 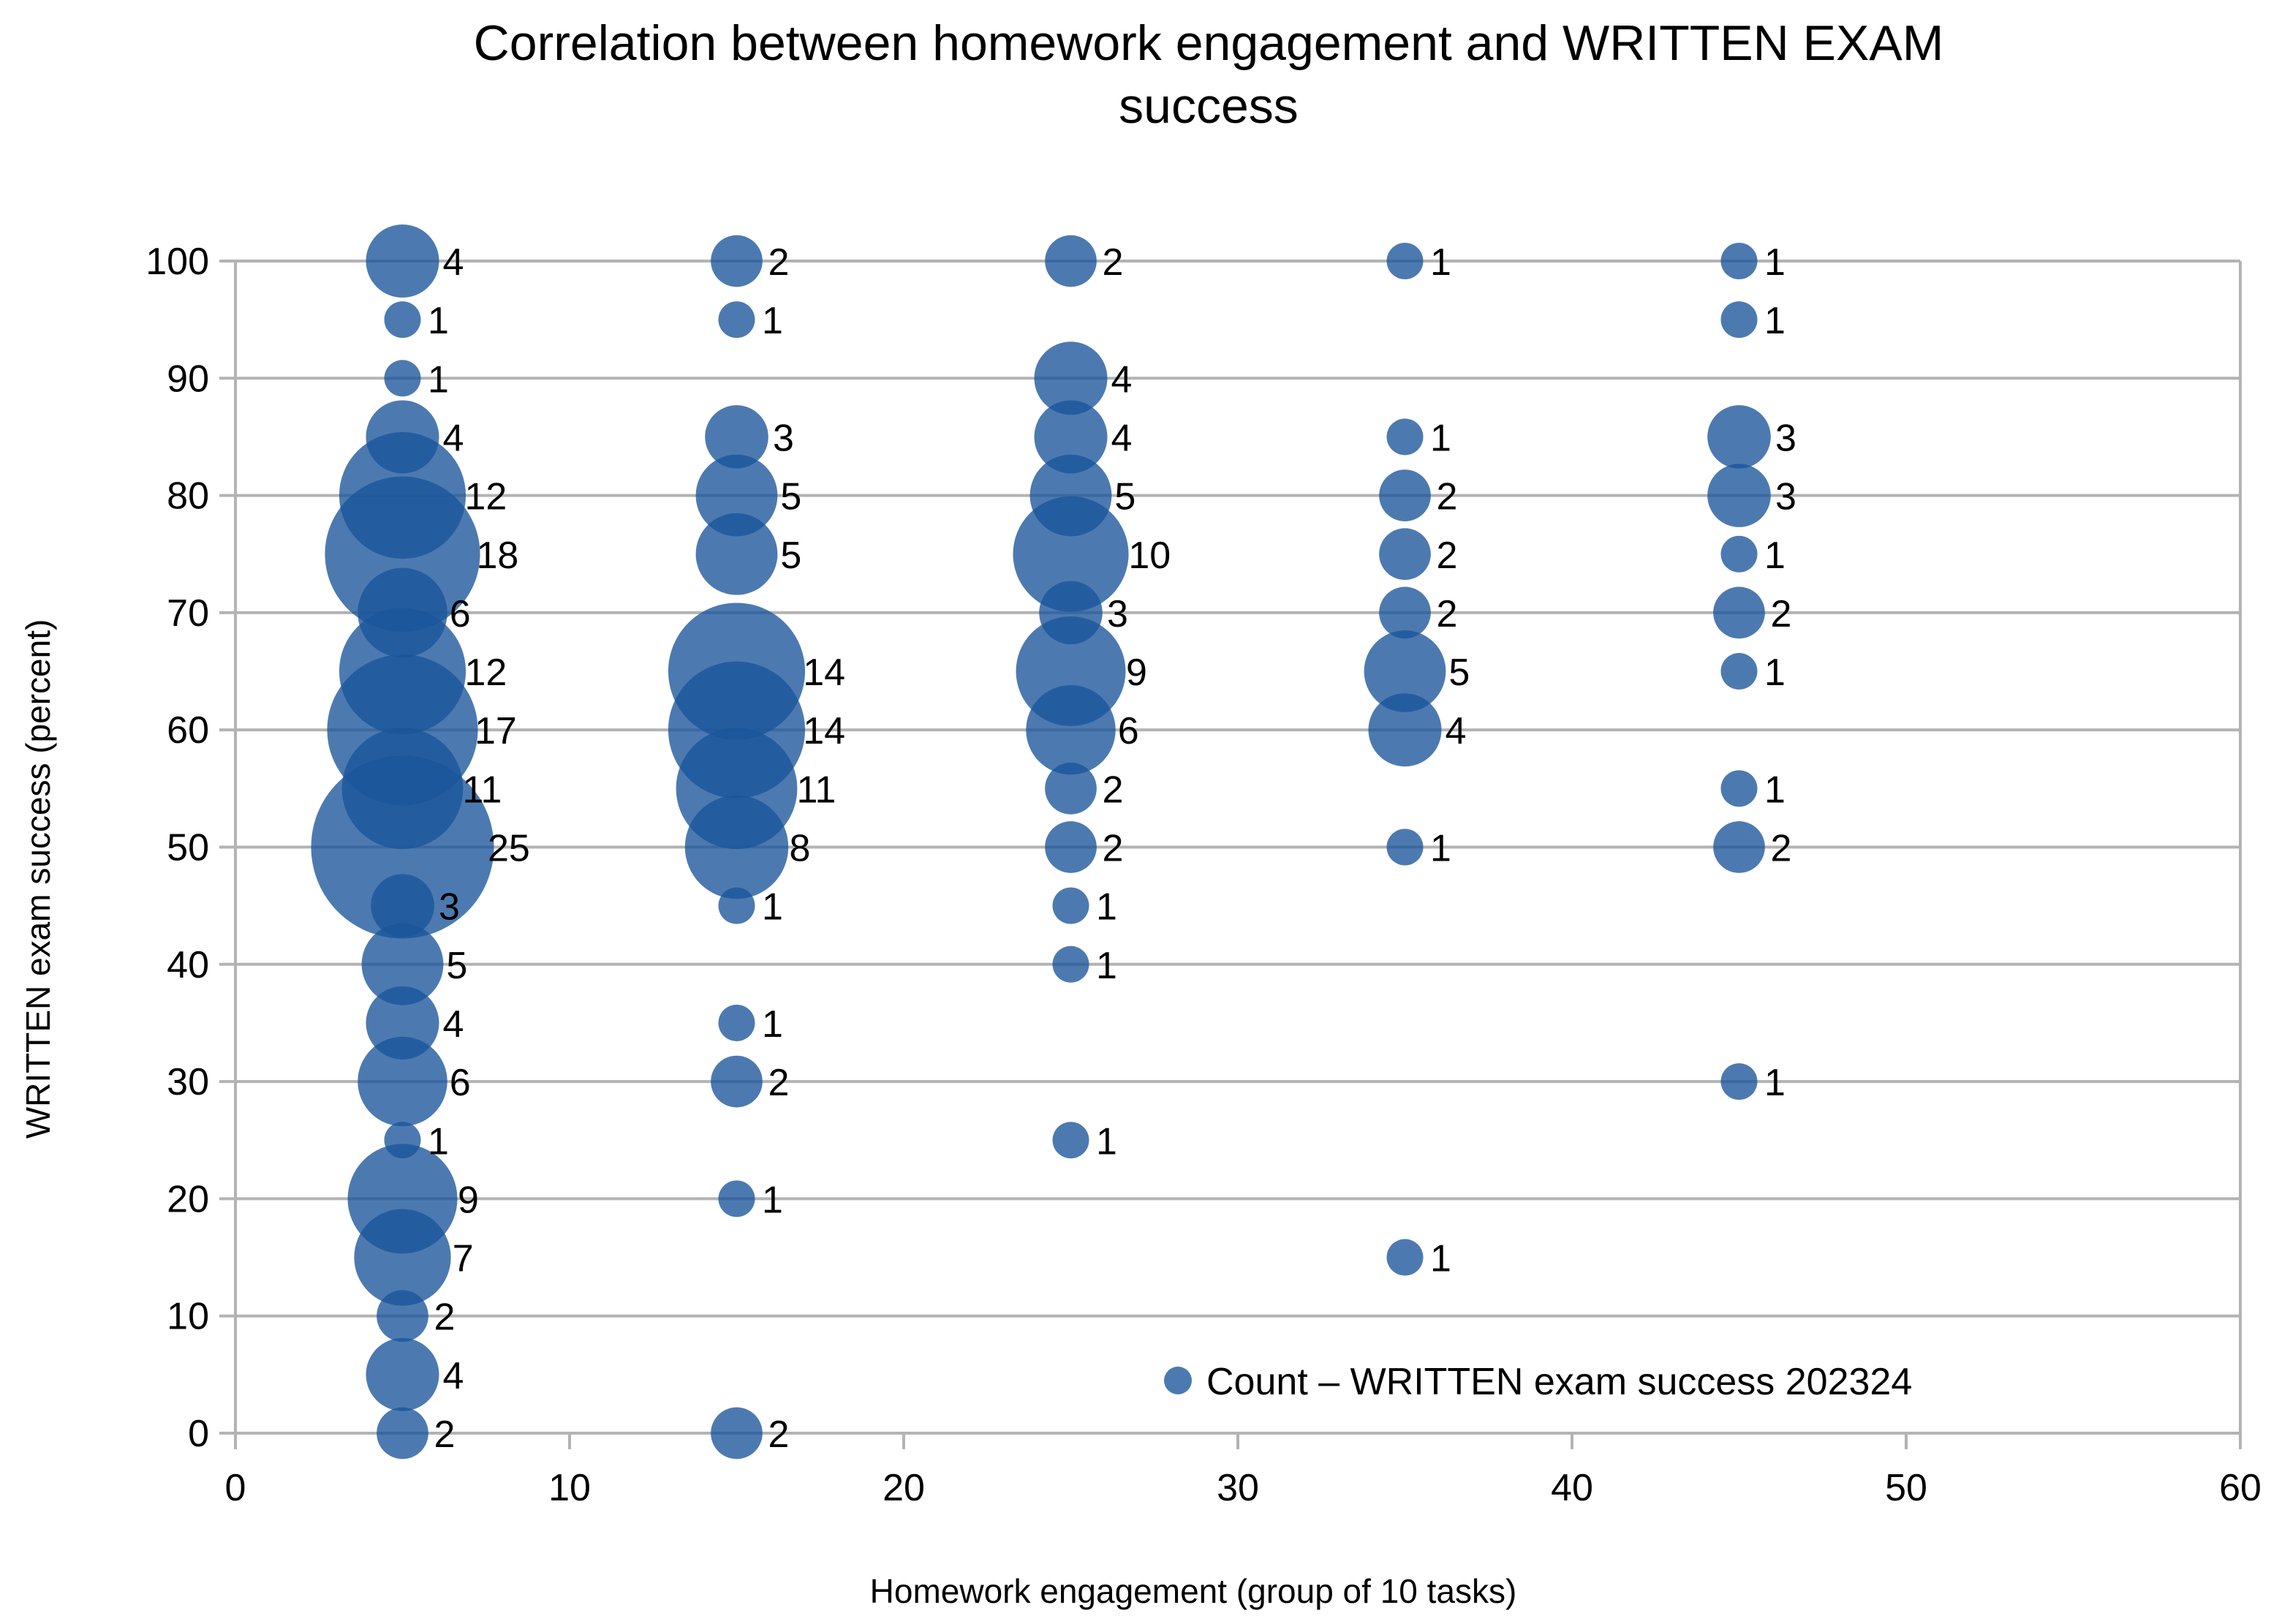 I want to click on bubble-count-label: 7, so click(x=463, y=1259).